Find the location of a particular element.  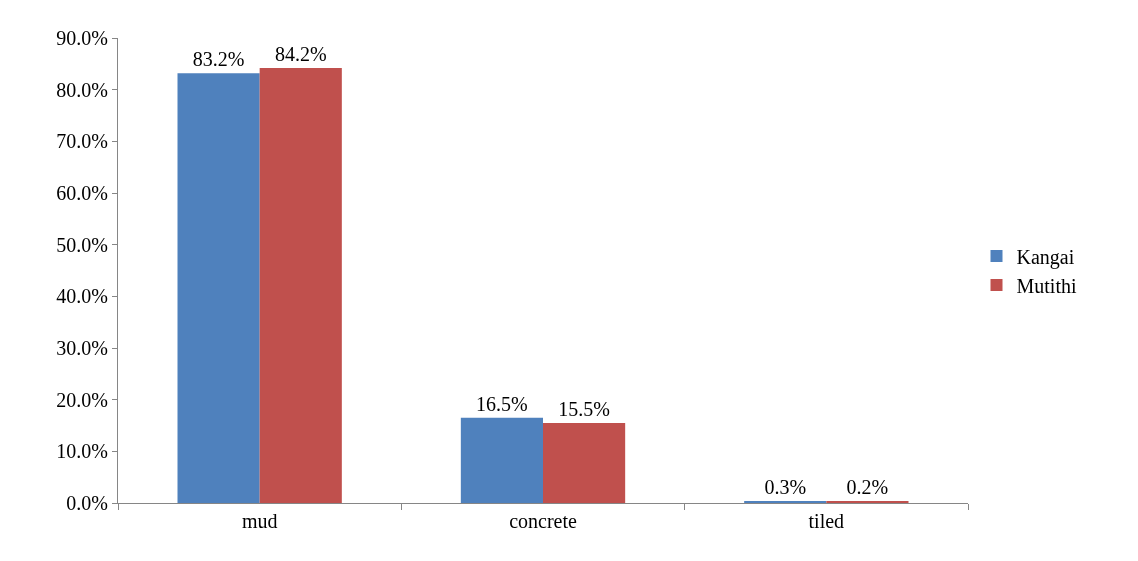

data-label: 84.2% is located at coordinates (300, 53).